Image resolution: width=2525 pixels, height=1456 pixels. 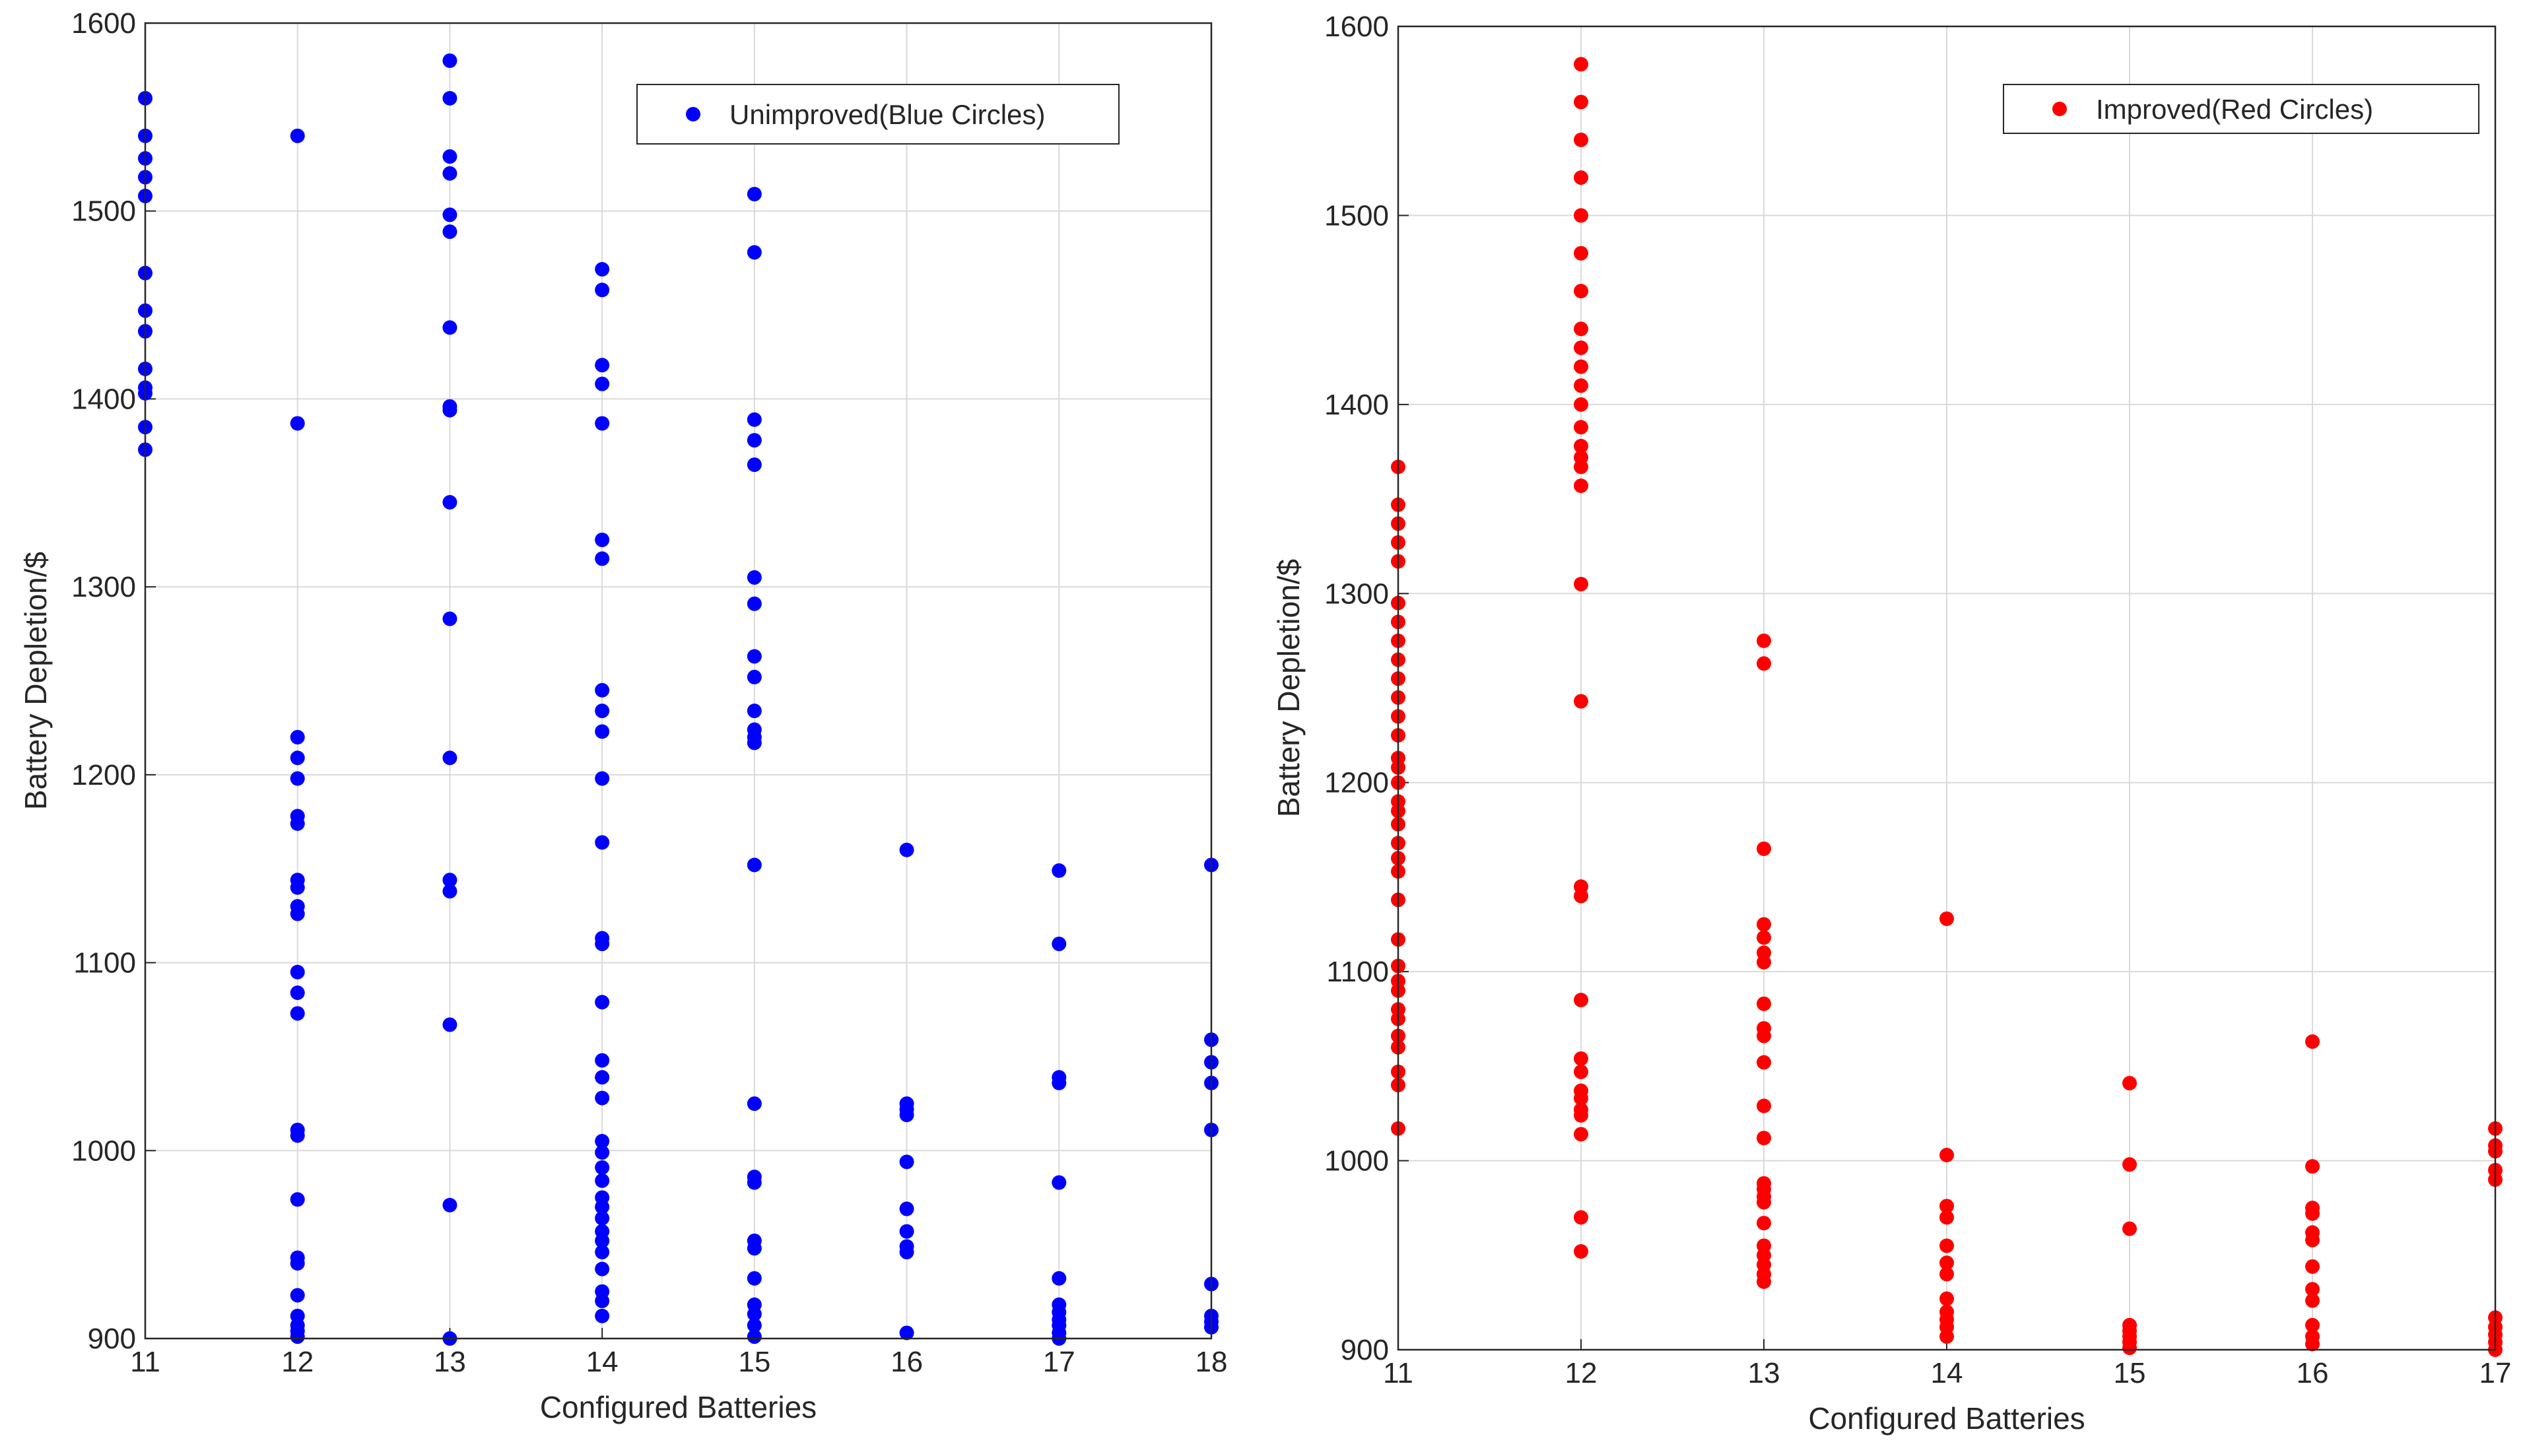 I want to click on y-tick-label: 1200, so click(x=1357, y=783).